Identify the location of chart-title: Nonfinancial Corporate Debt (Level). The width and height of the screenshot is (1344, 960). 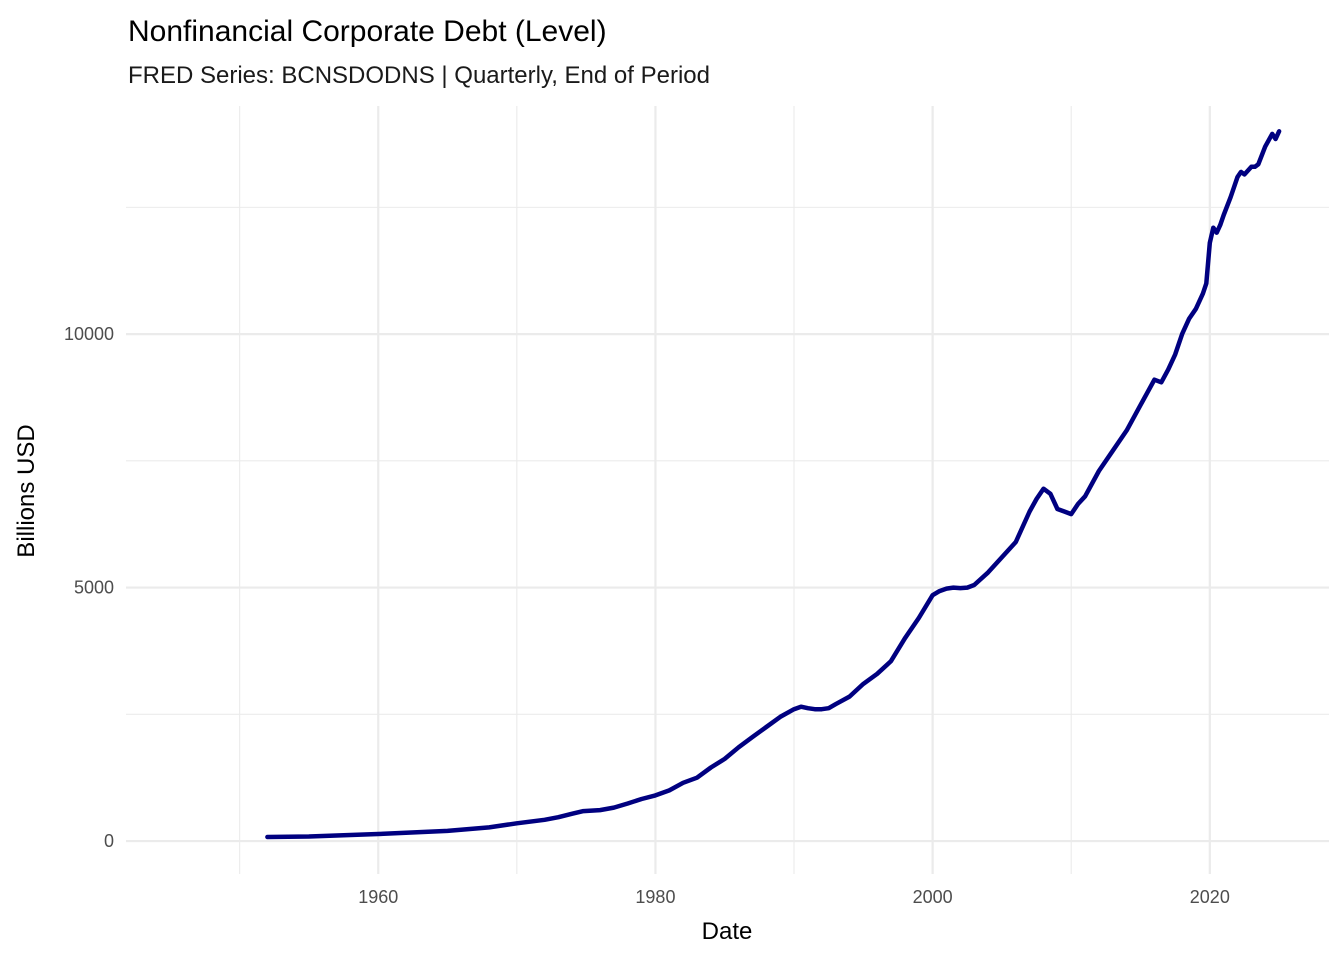
(367, 31).